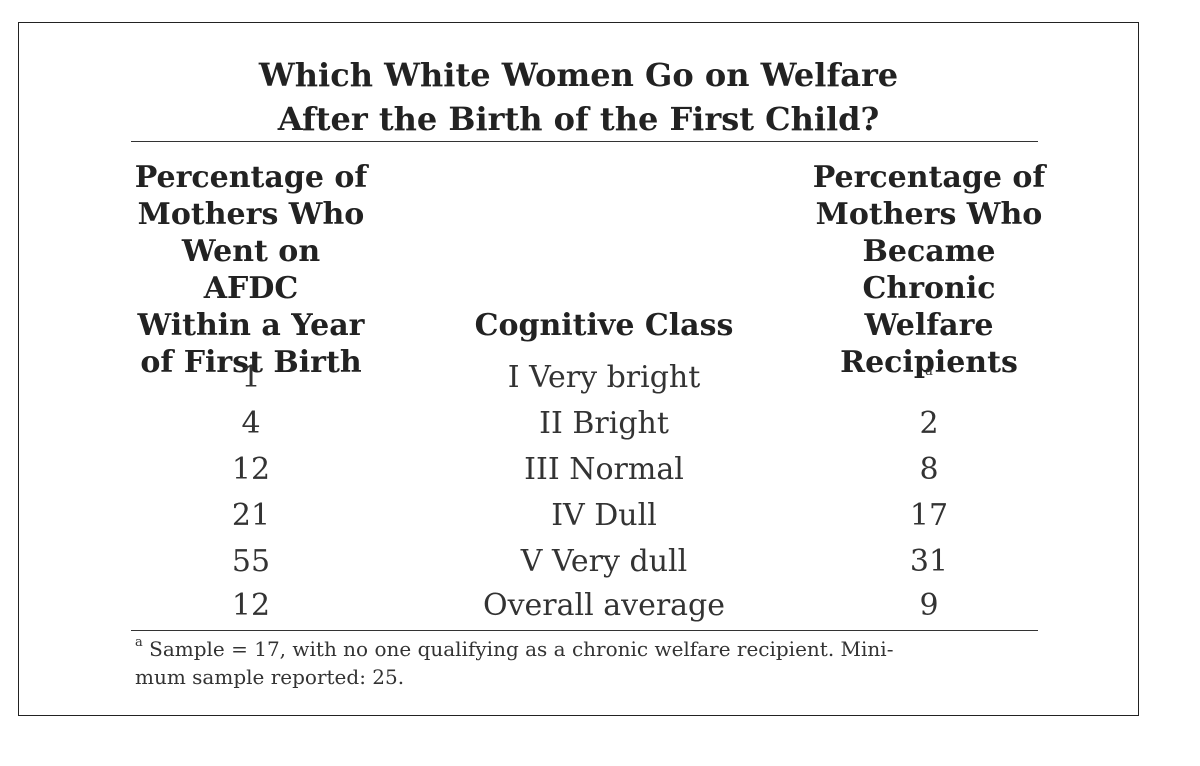  I want to click on table-row: 21 IV Dull 17, so click(578, 516).